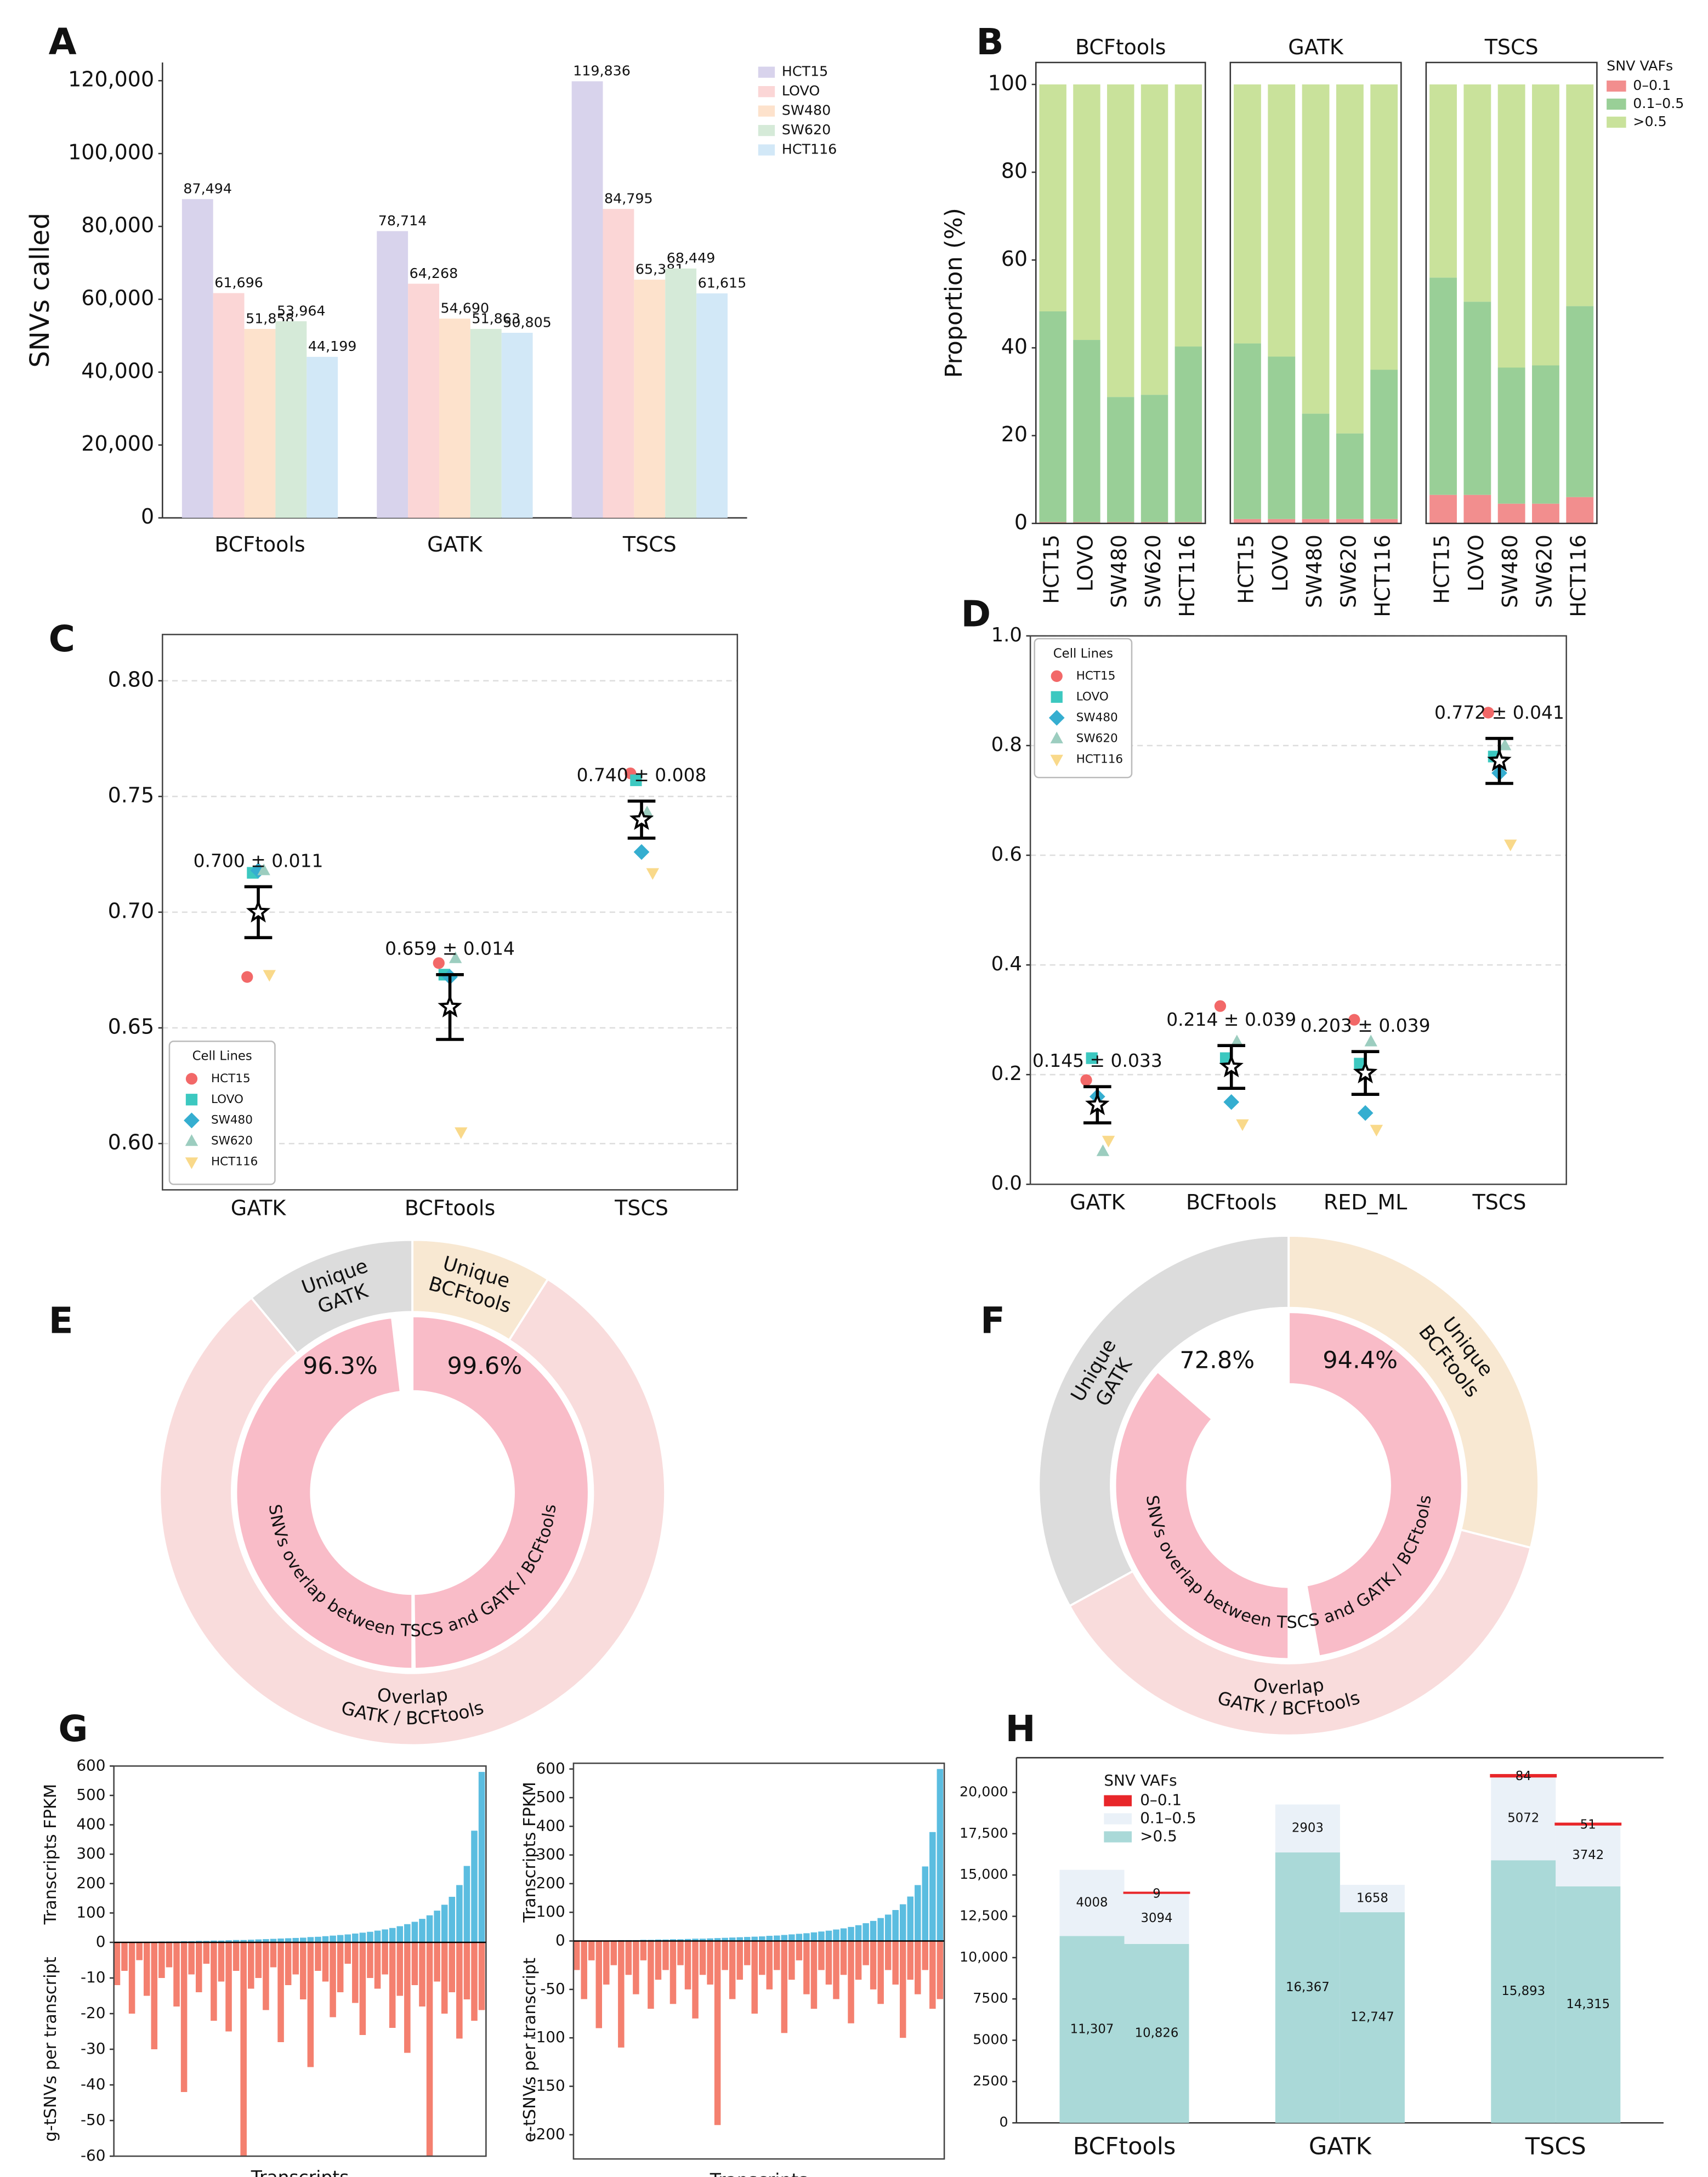 This screenshot has width=1708, height=2177. Describe the element at coordinates (93, 2013) in the screenshot. I see `y-tick-label: -20` at that location.